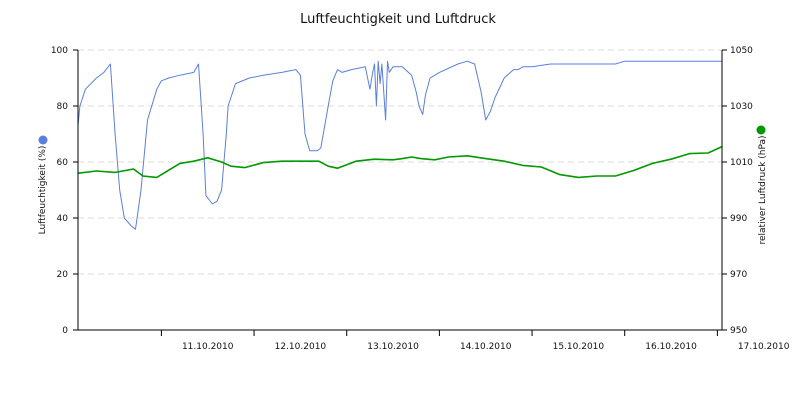  Describe the element at coordinates (761, 130) in the screenshot. I see `right-series-marker` at that location.